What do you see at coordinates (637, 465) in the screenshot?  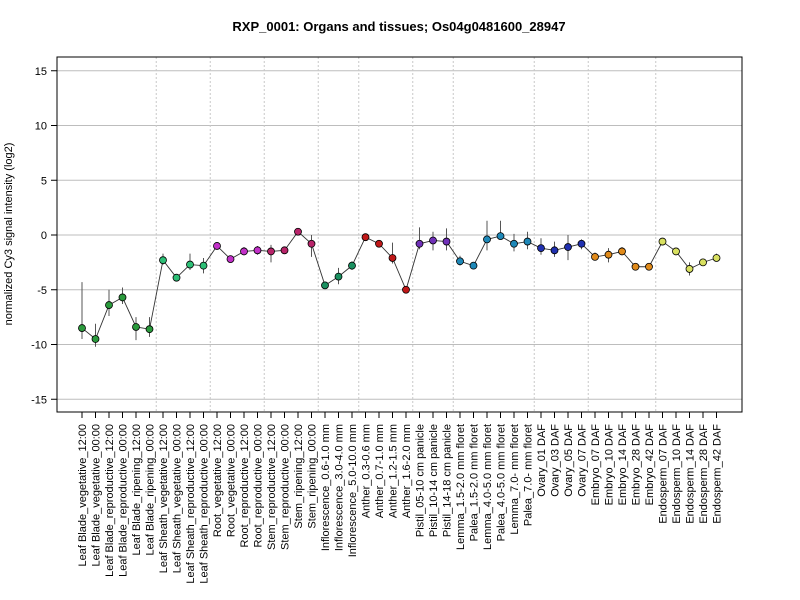 I see `x-tick-label: Embryo_28 DAF` at bounding box center [637, 465].